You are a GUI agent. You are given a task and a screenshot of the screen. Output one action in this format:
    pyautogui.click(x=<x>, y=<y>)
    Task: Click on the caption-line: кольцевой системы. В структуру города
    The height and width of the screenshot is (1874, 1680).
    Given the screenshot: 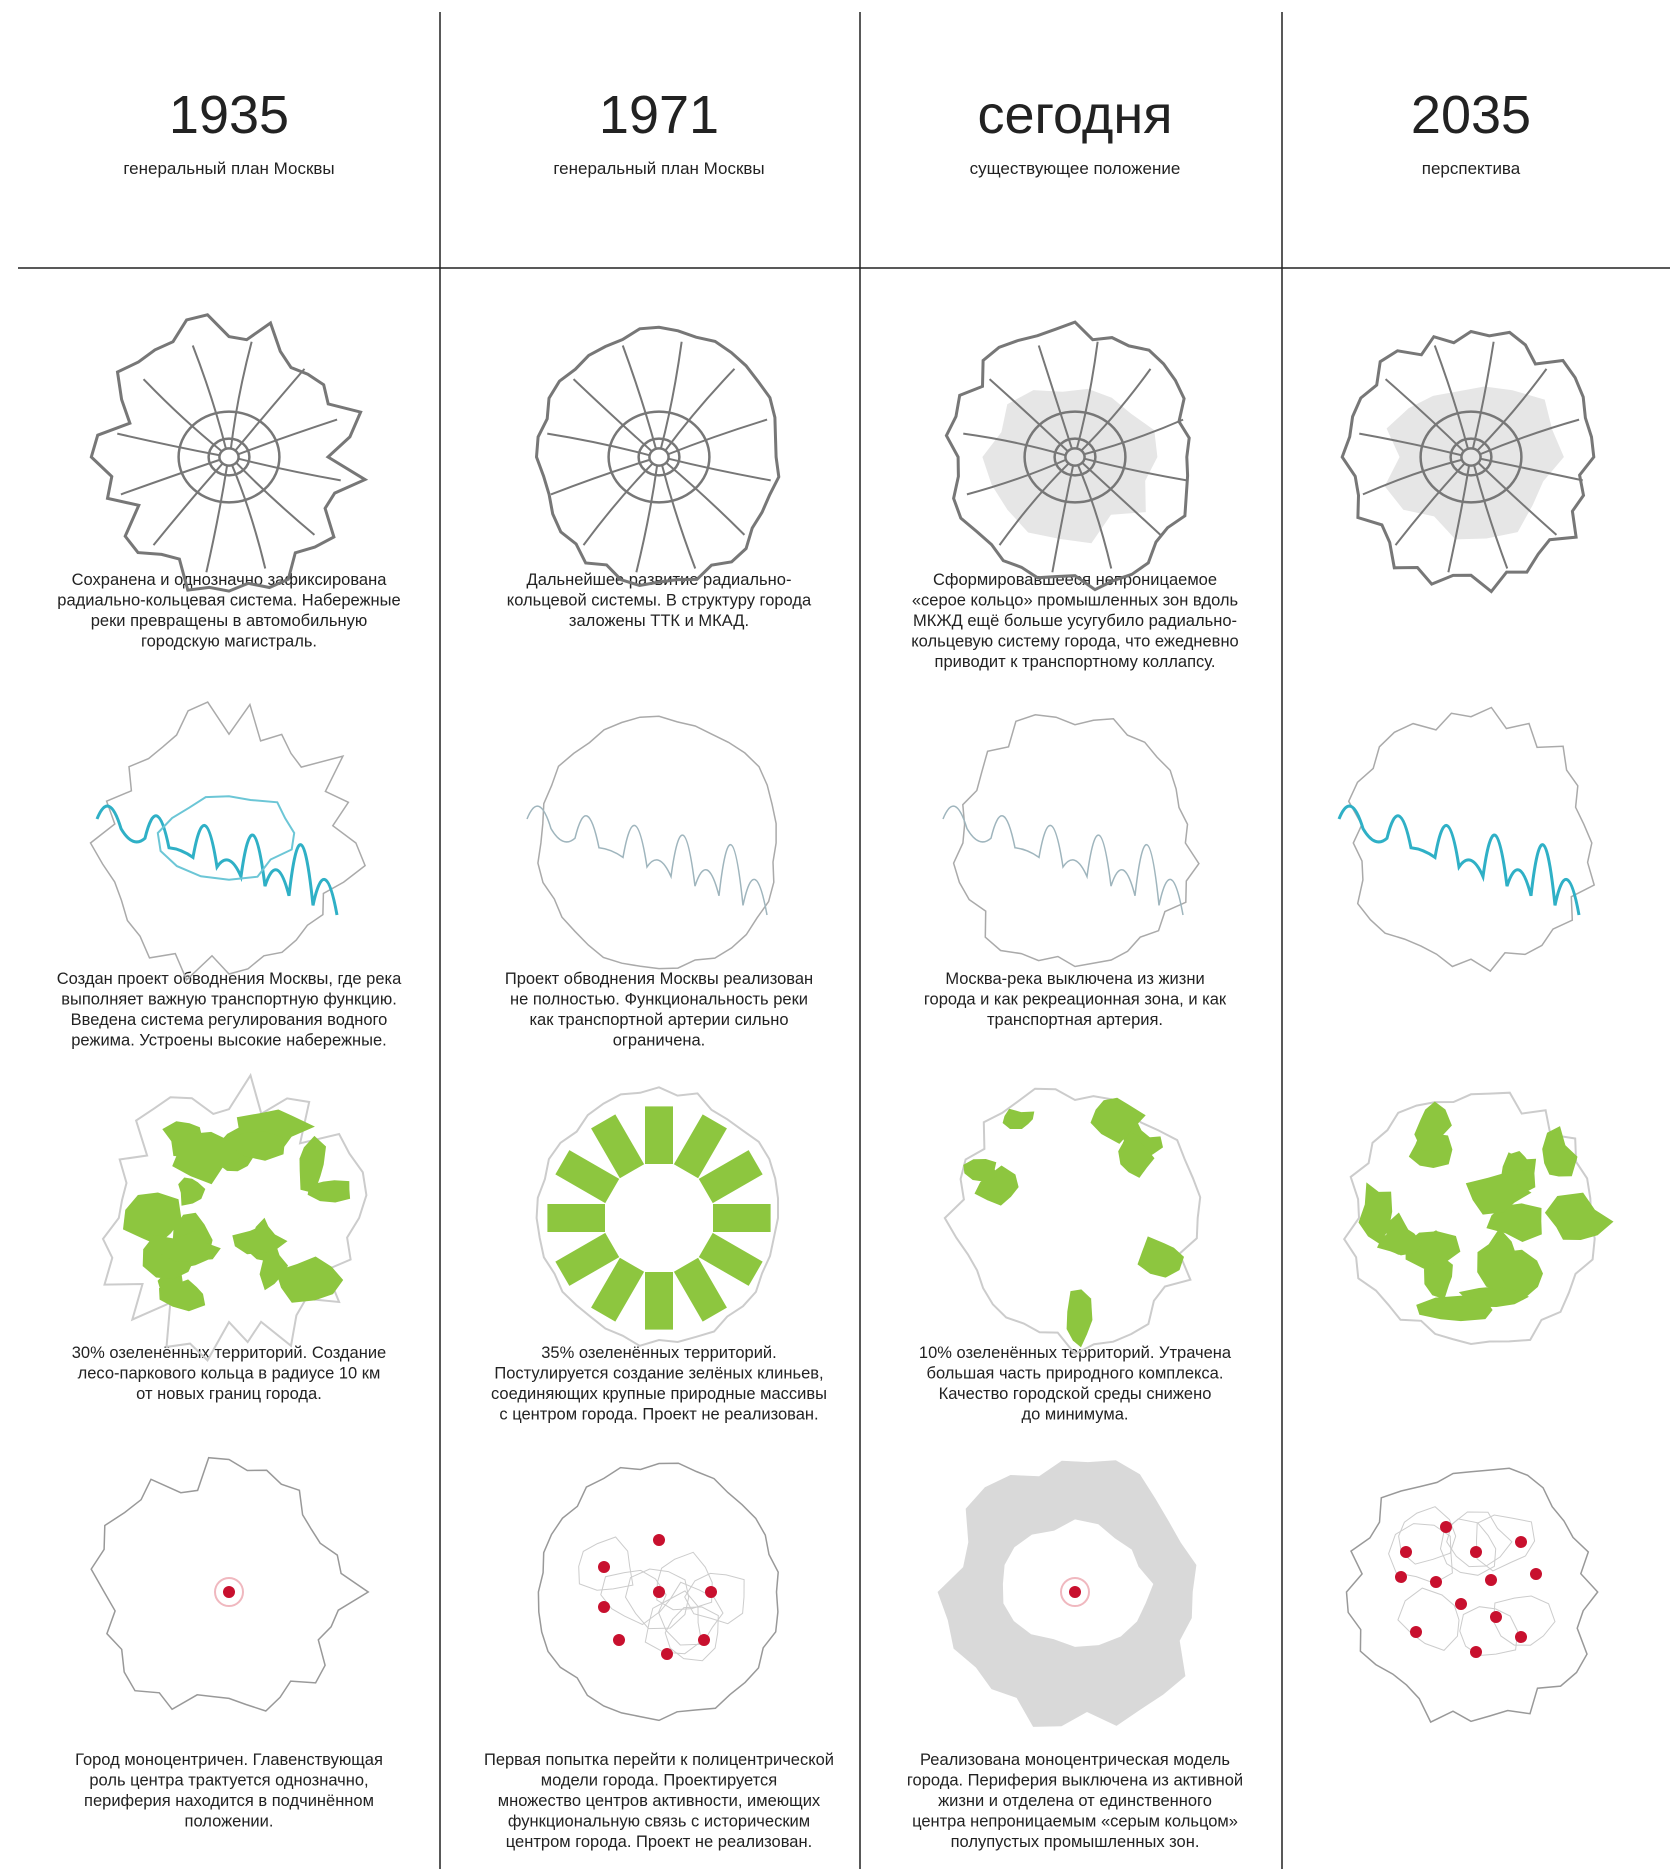 What is the action you would take?
    pyautogui.click(x=659, y=601)
    